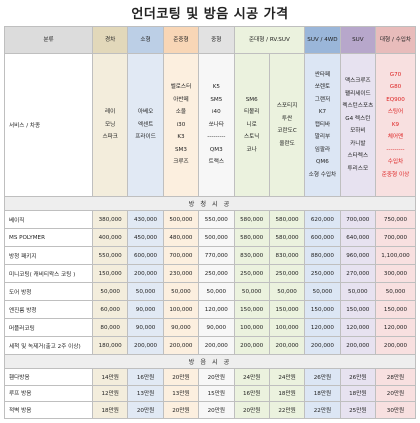 This screenshot has height=423, width=420. I want to click on vehicle-name: 스타렉스, so click(358, 156).